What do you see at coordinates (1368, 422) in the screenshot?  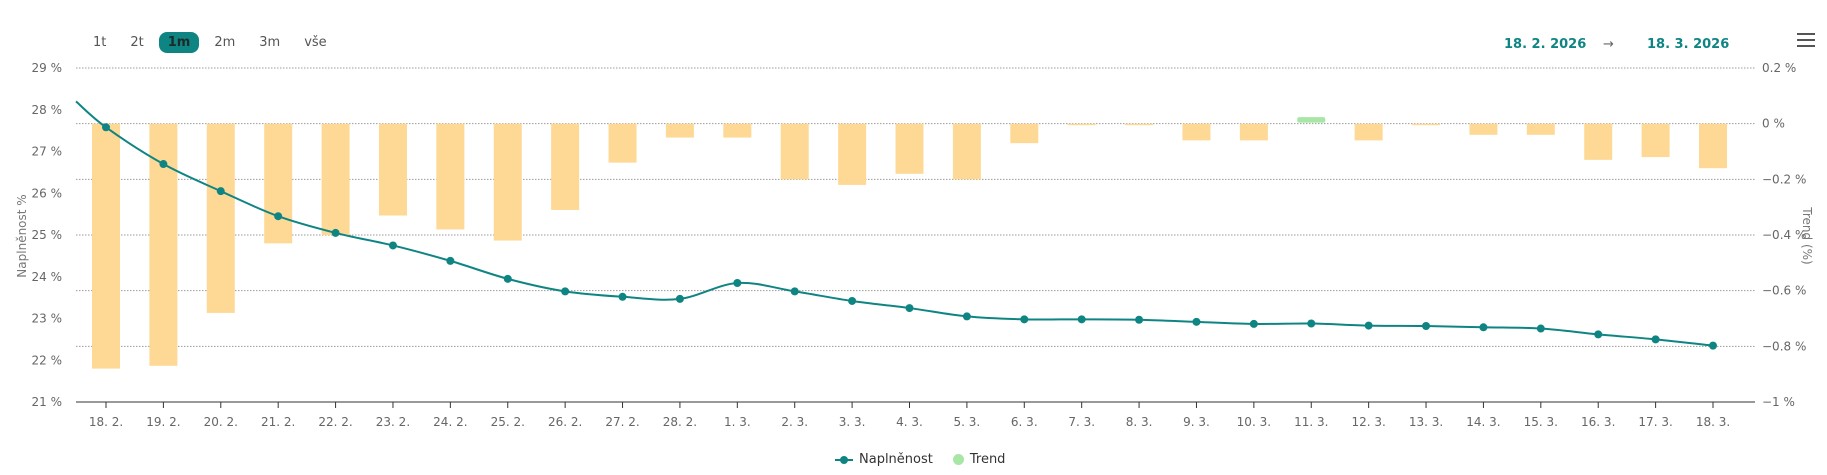 I see `x-tick-label: 12. 3.` at bounding box center [1368, 422].